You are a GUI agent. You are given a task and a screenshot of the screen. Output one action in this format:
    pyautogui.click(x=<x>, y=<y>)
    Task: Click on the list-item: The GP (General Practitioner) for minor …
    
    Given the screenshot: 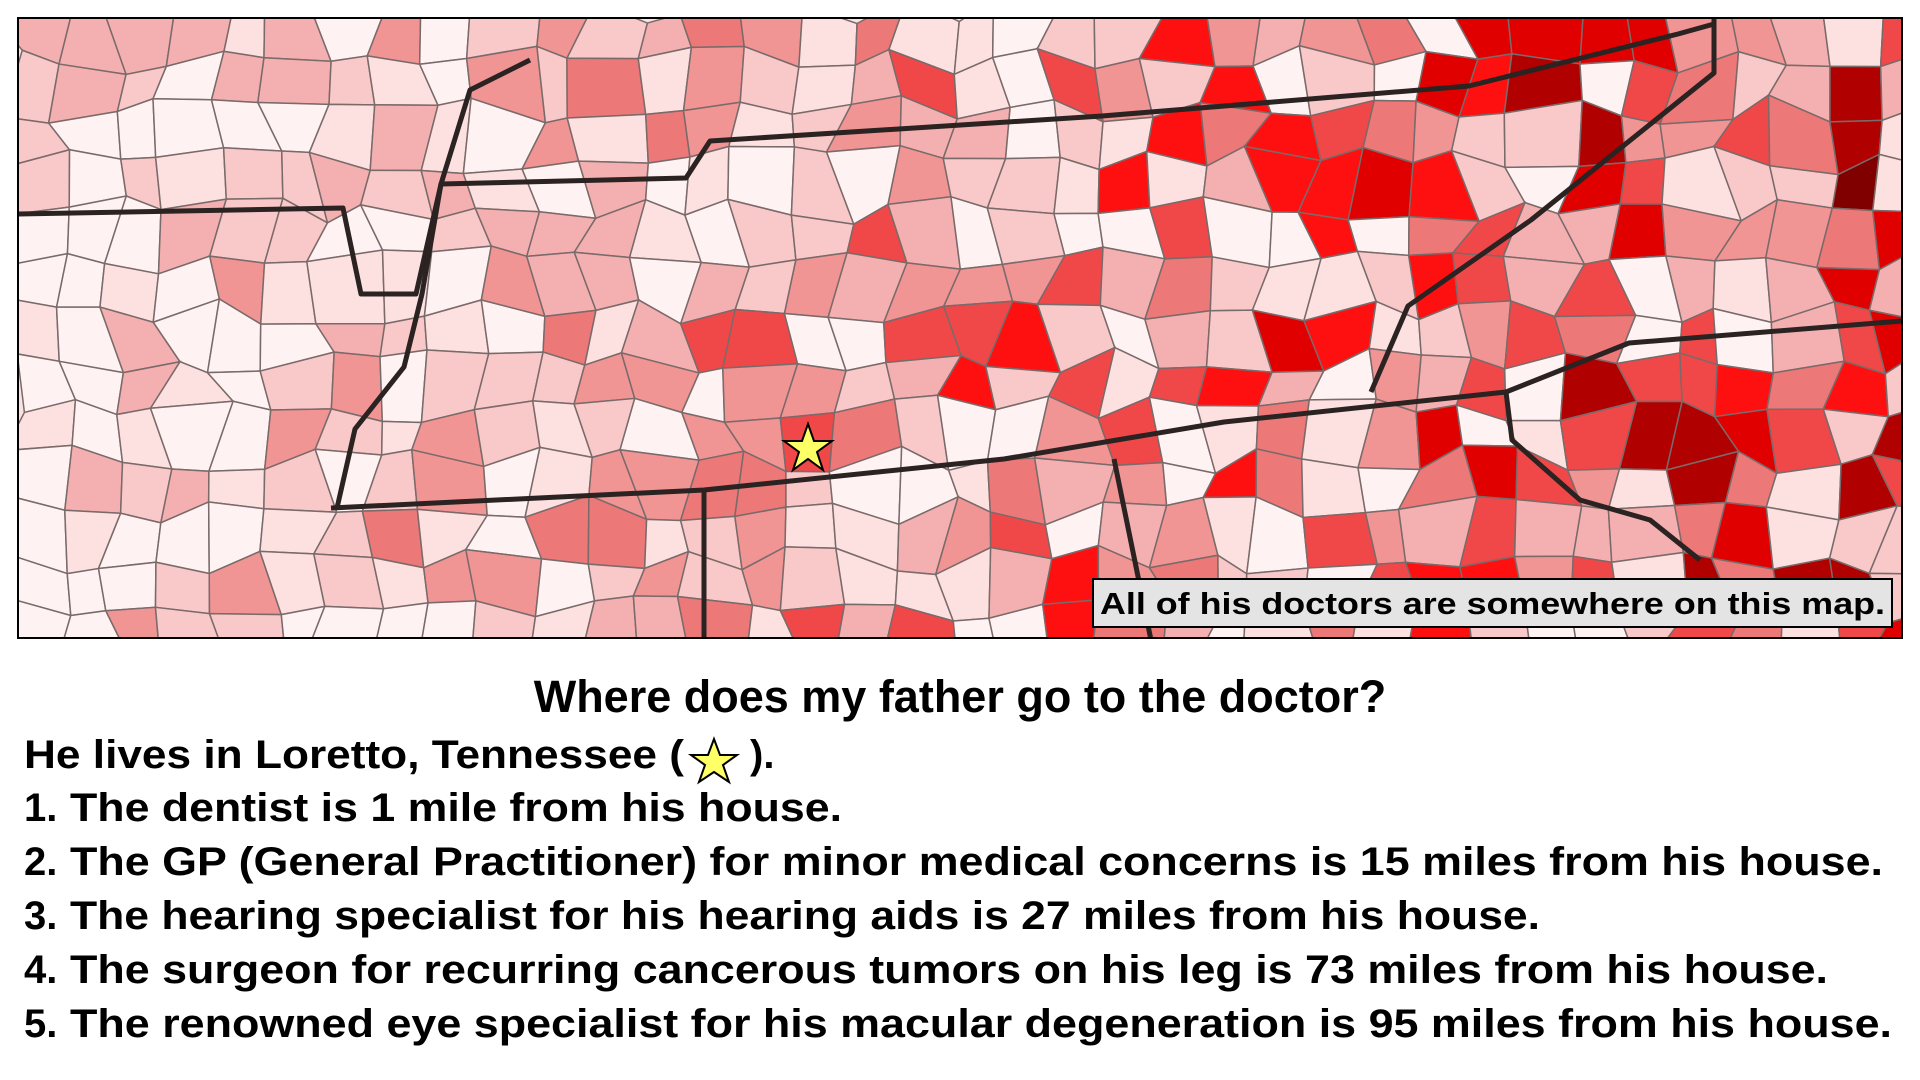 What is the action you would take?
    pyautogui.click(x=976, y=862)
    